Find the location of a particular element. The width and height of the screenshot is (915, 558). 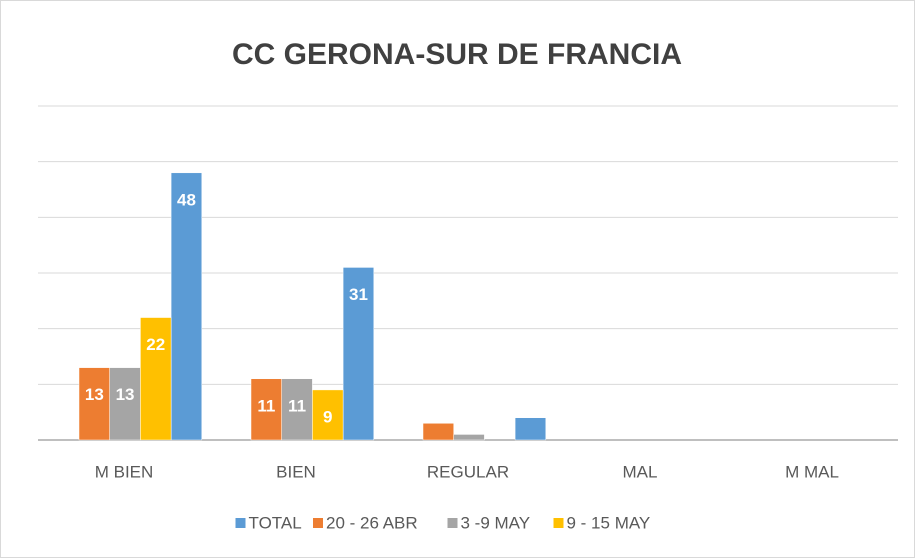

data-label: 9 is located at coordinates (327, 416).